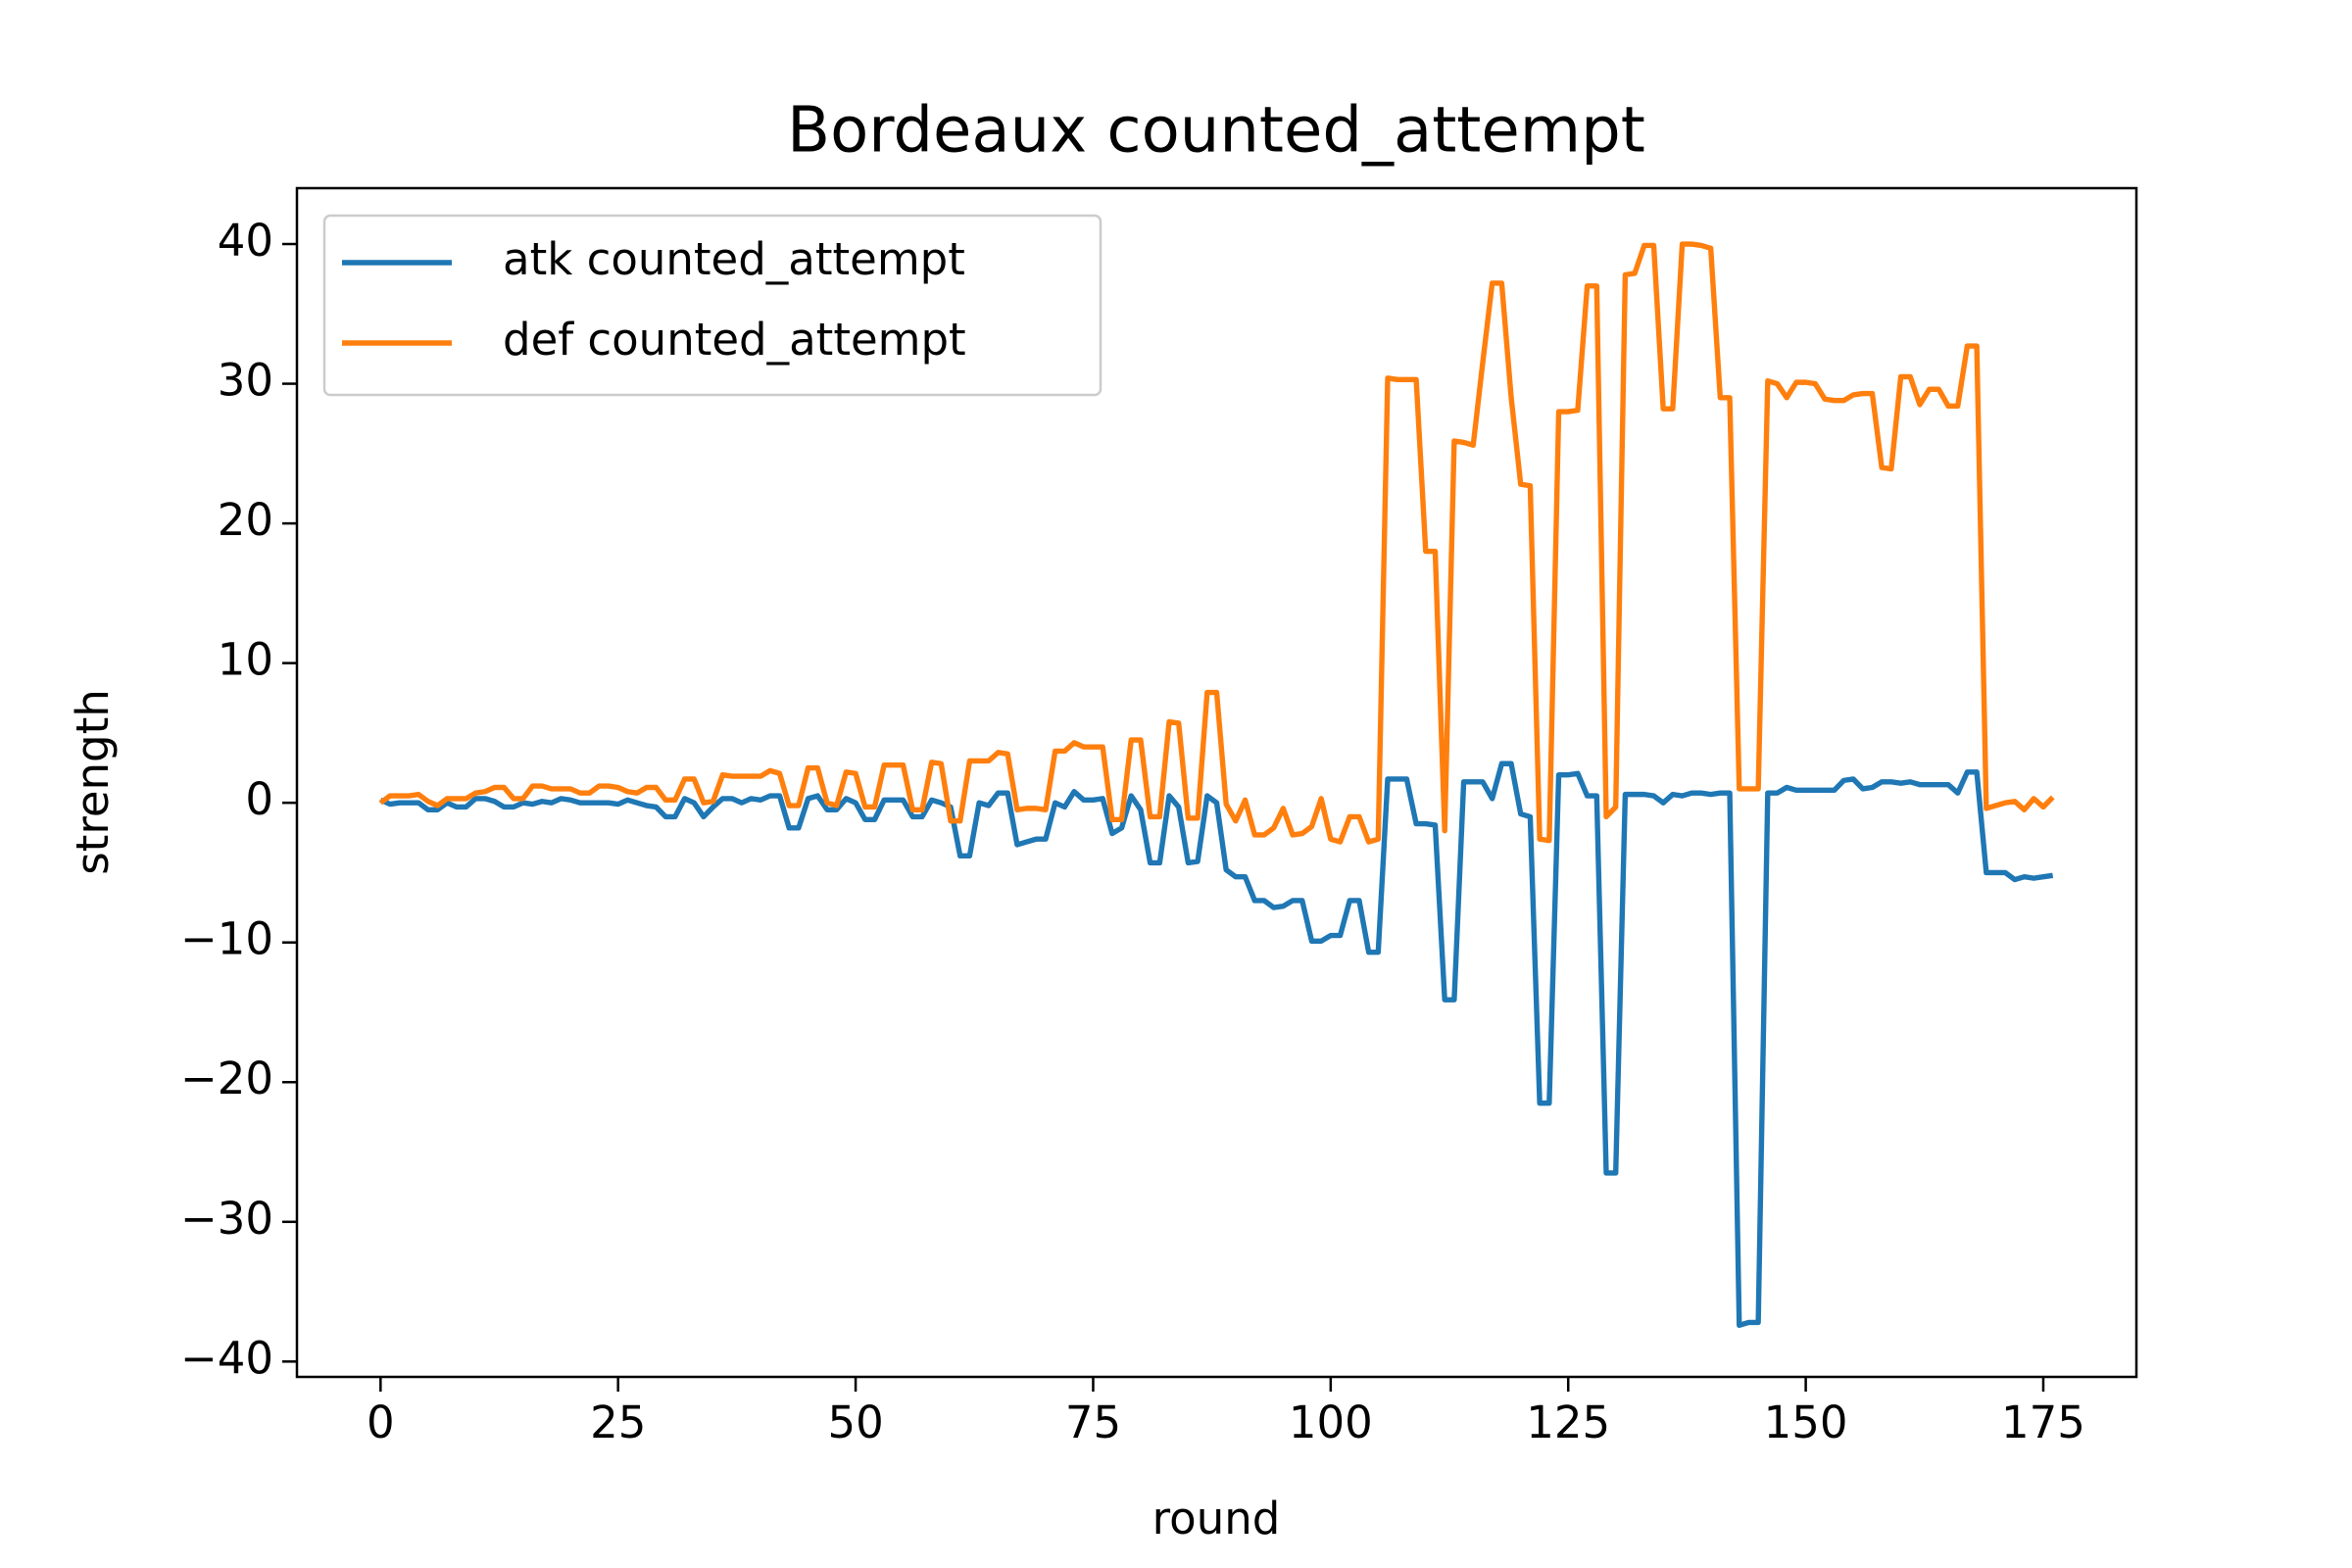 Image resolution: width=2352 pixels, height=1568 pixels. Describe the element at coordinates (245, 660) in the screenshot. I see `y-tick-label: 10` at that location.